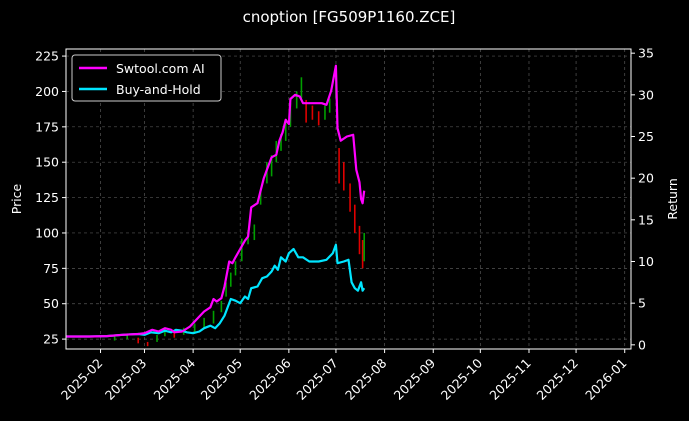  Describe the element at coordinates (646, 261) in the screenshot. I see `y2-tick-label: 10` at that location.